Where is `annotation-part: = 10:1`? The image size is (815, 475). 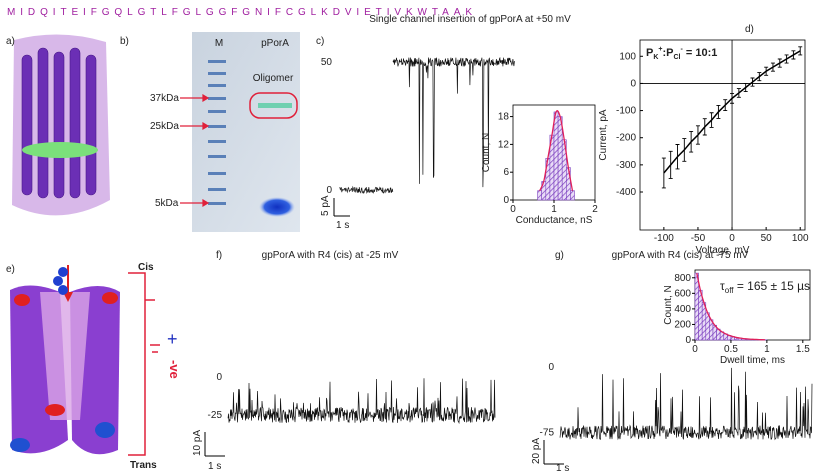
annotation-part: = 10:1 is located at coordinates (700, 53).